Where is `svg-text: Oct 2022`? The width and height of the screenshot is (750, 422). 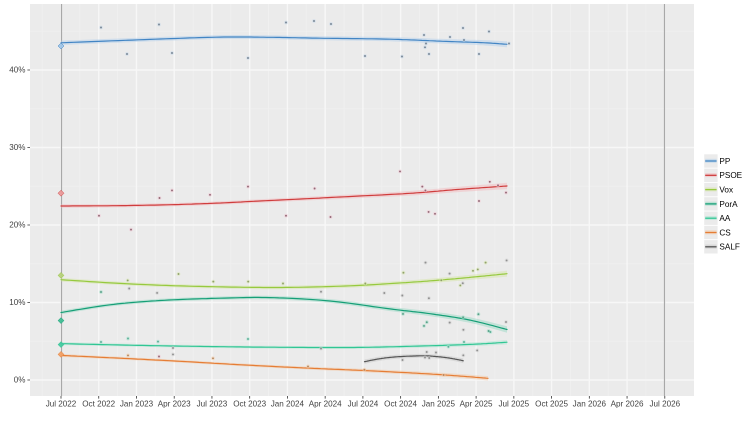
svg-text: Oct 2022 is located at coordinates (98, 404).